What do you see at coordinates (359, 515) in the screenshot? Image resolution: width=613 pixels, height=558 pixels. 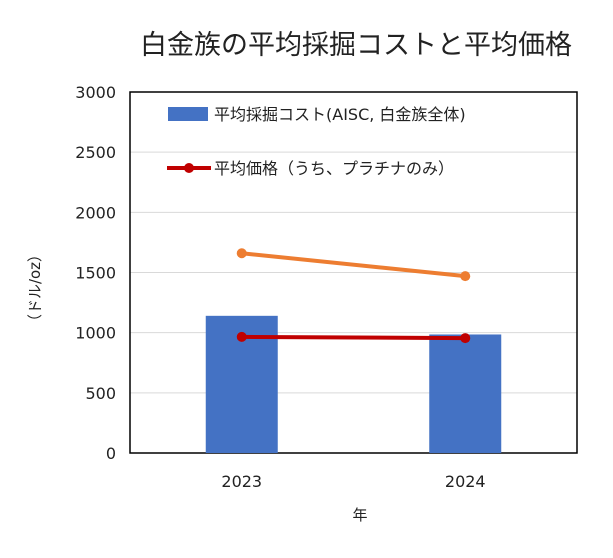 I see `x-axis-title: 年` at bounding box center [359, 515].